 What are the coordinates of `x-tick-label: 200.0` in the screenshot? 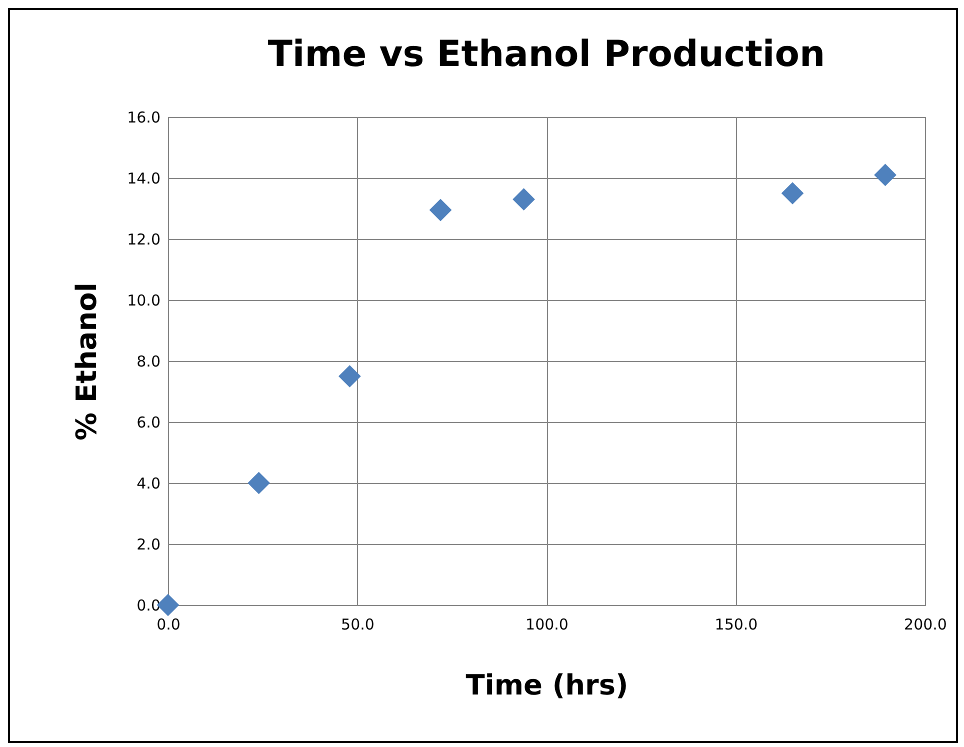 It's located at (925, 625).